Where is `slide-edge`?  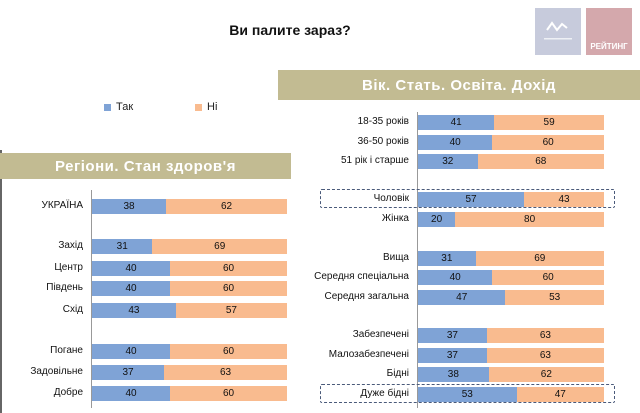
slide-edge is located at coordinates (1, 281).